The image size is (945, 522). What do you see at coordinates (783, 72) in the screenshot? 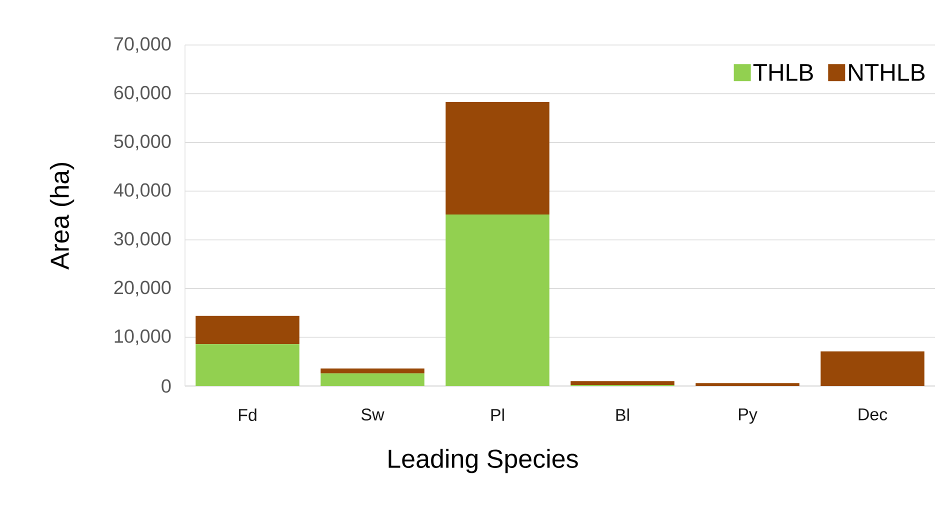
I see `legend-label: THLB` at bounding box center [783, 72].